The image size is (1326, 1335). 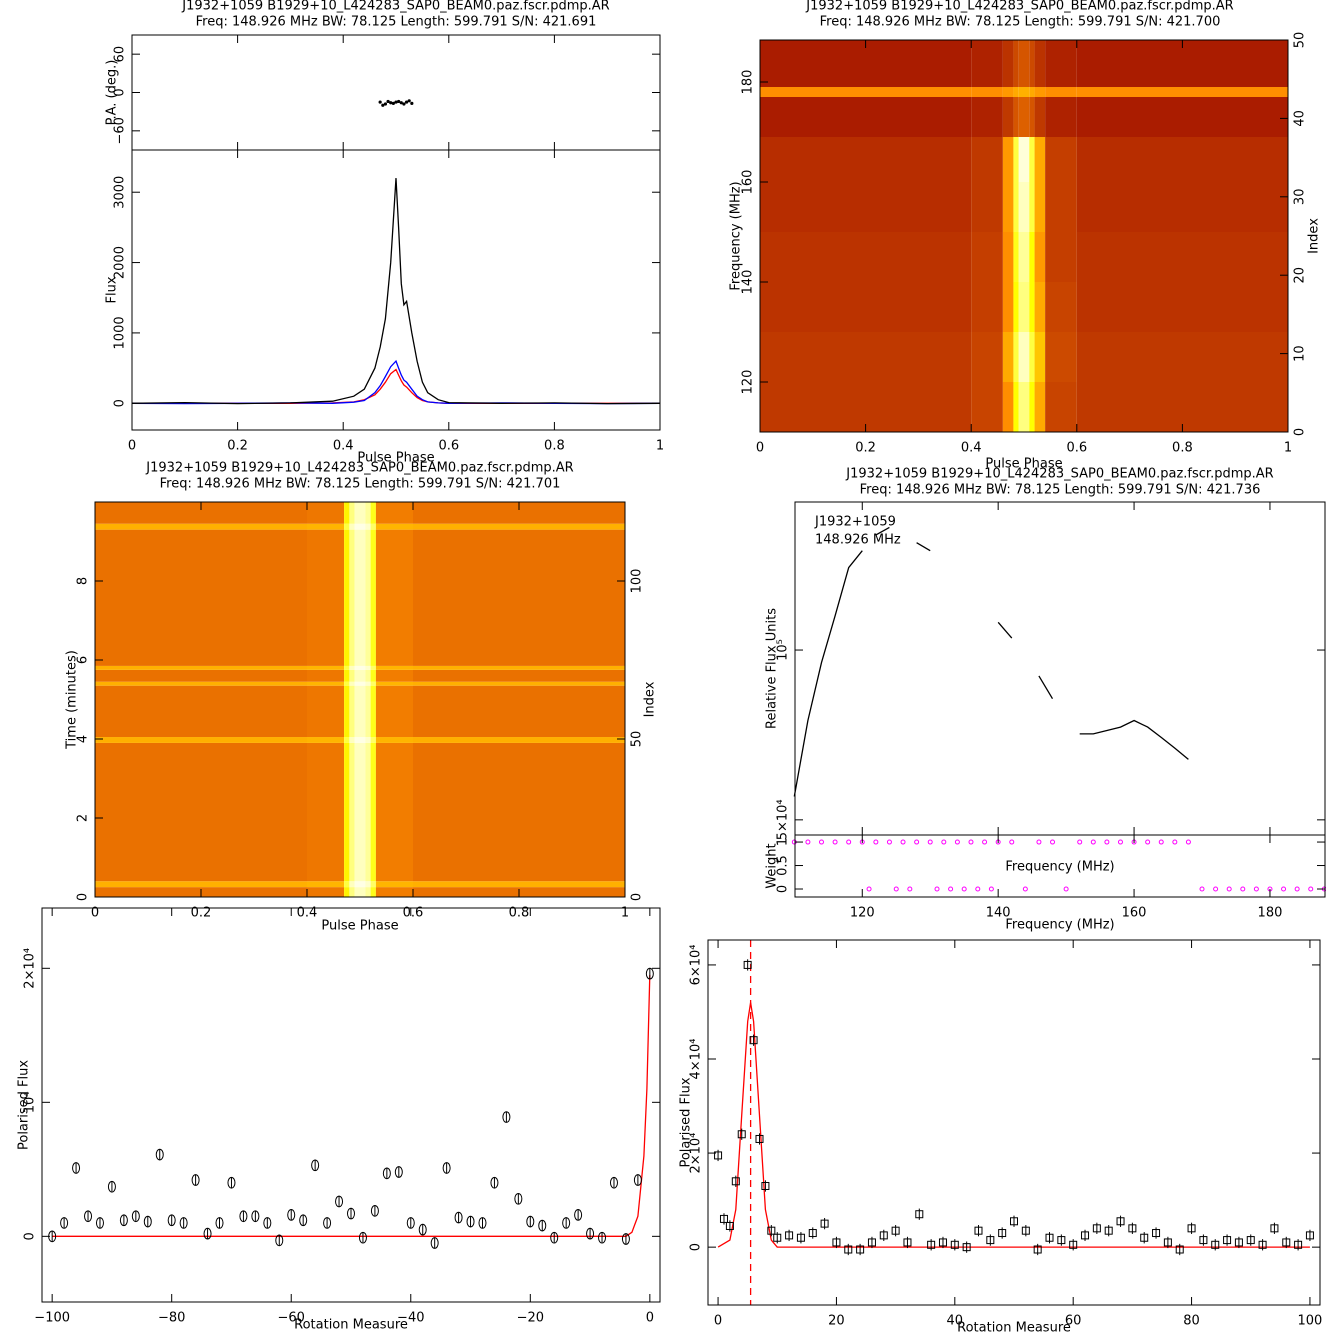 What do you see at coordinates (83, 897) in the screenshot?
I see `y-tick-label: 0` at bounding box center [83, 897].